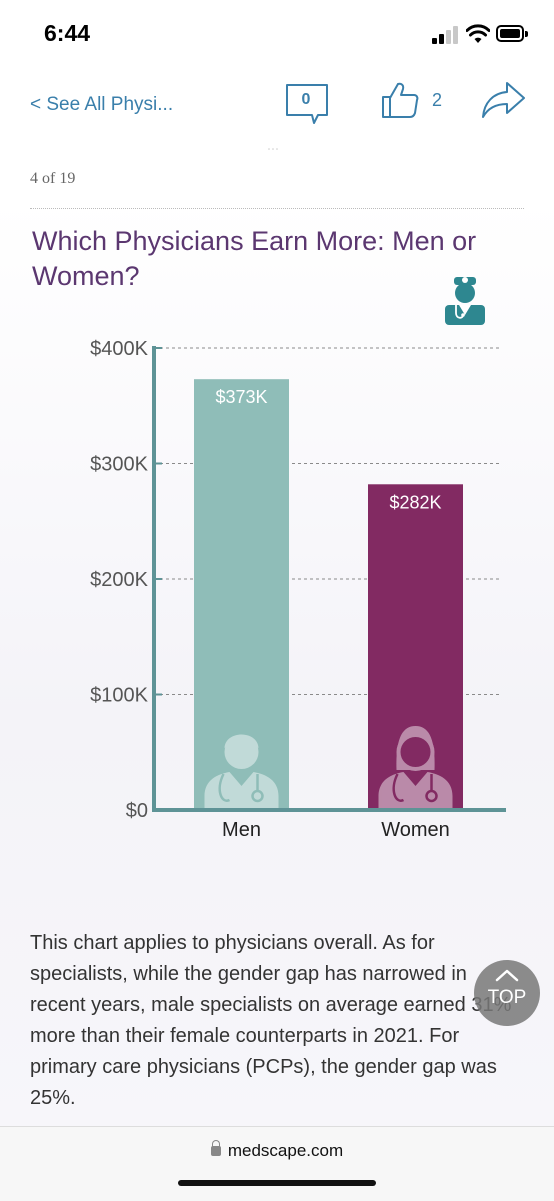  What do you see at coordinates (137, 811) in the screenshot?
I see `y-tick-label: $0` at bounding box center [137, 811].